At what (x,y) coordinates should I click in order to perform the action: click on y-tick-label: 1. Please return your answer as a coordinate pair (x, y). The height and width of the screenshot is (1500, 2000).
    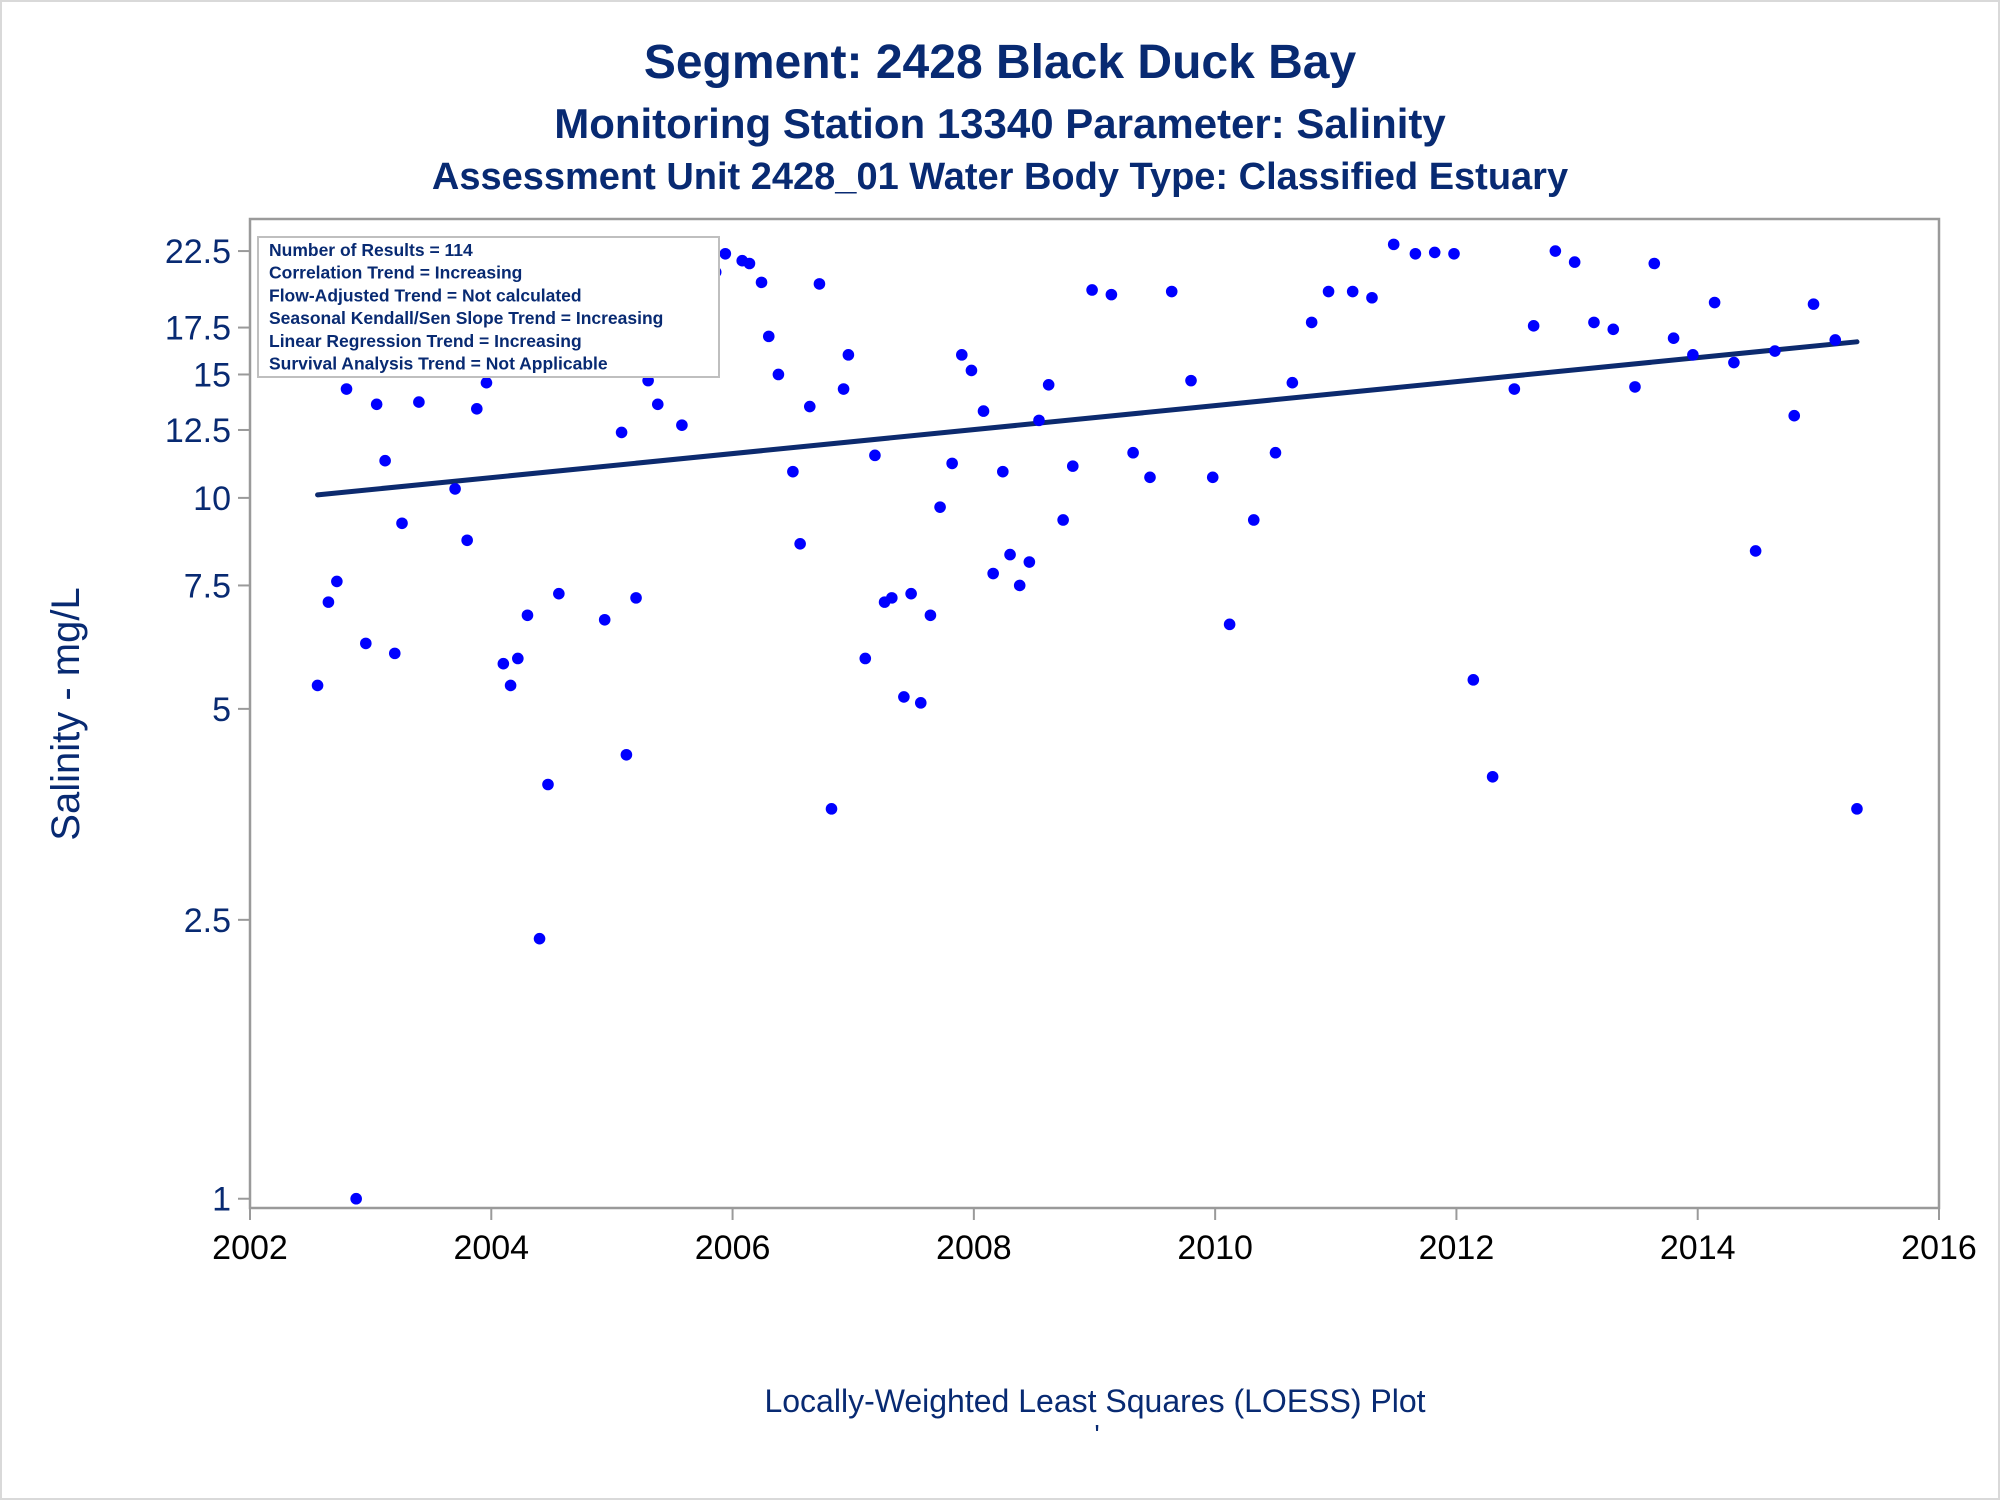
    Looking at the image, I should click on (221, 1200).